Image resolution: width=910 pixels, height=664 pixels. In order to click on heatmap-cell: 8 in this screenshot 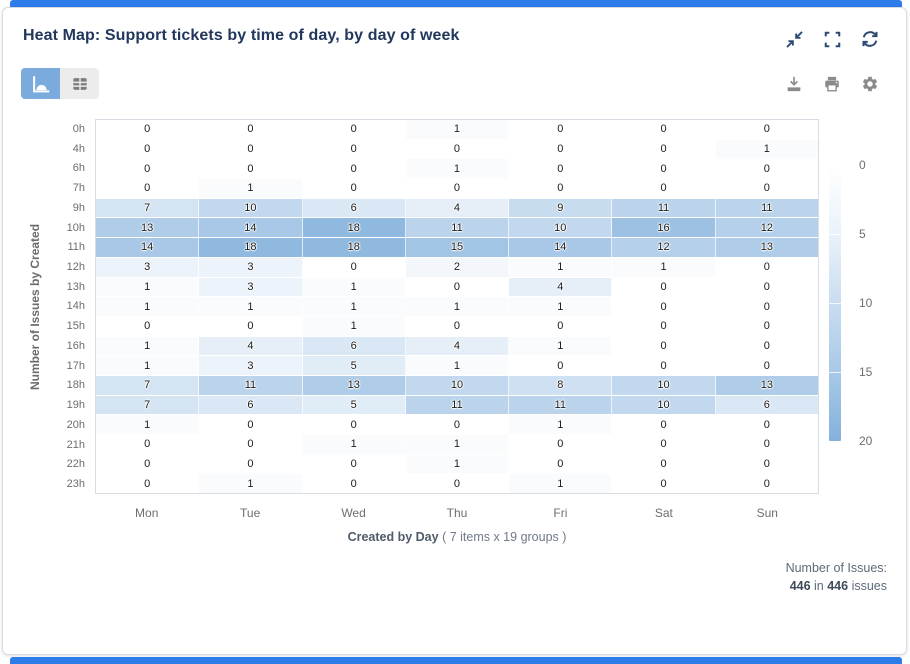, I will do `click(561, 385)`.